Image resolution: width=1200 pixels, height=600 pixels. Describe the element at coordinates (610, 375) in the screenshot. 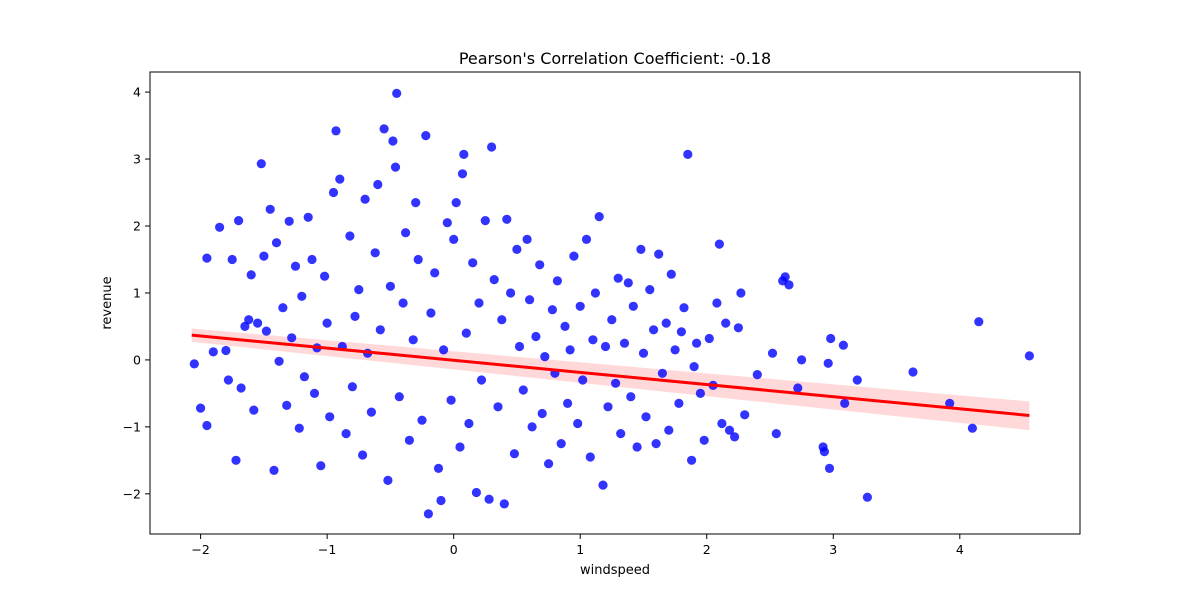

I see `regression-line` at that location.